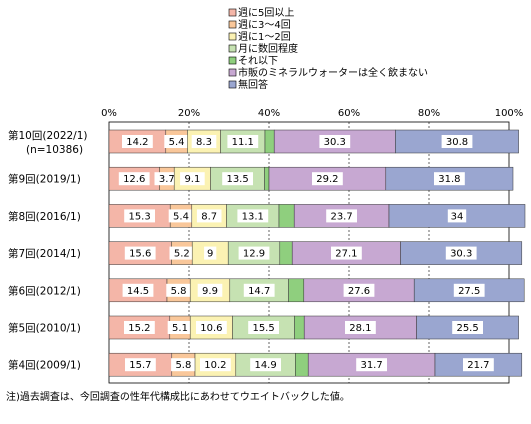 The height and width of the screenshot is (424, 531). I want to click on data-label-0-1: 5.4, so click(177, 142).